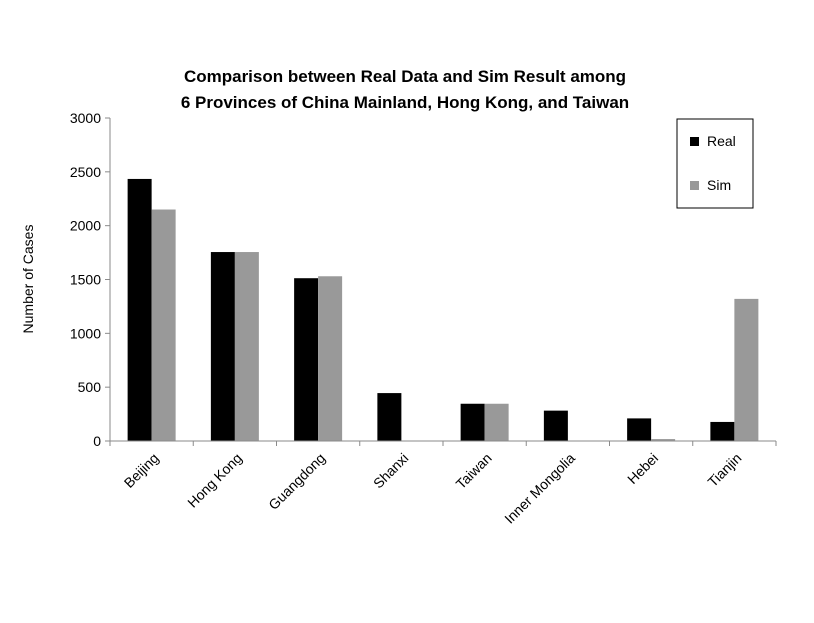 The image size is (814, 623). Describe the element at coordinates (474, 471) in the screenshot. I see `x-tick-label: Taiwan` at that location.